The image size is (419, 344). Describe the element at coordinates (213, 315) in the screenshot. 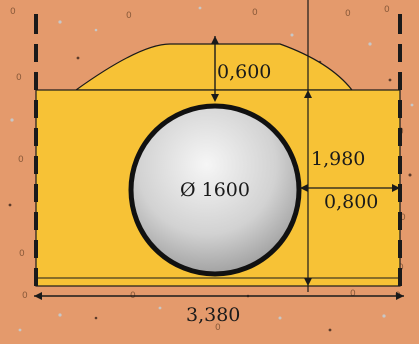

I see `total-width-label: 3,380` at that location.